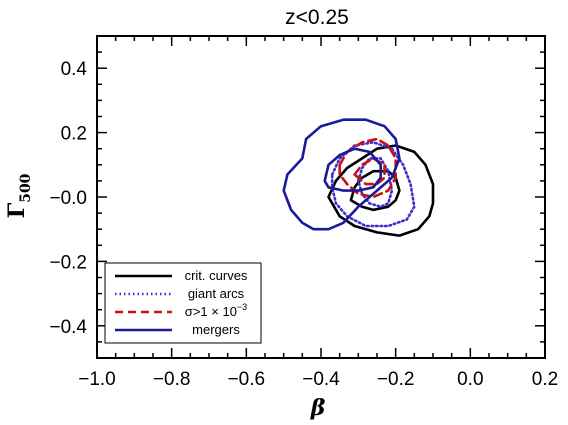  Describe the element at coordinates (545, 379) in the screenshot. I see `x-tick-label: 0.2` at that location.